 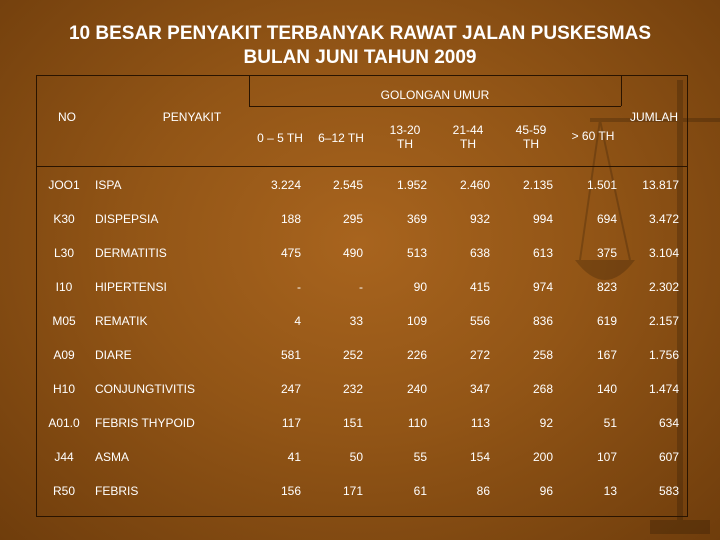 What do you see at coordinates (294, 457) in the screenshot?
I see `row-age-value: 41` at bounding box center [294, 457].